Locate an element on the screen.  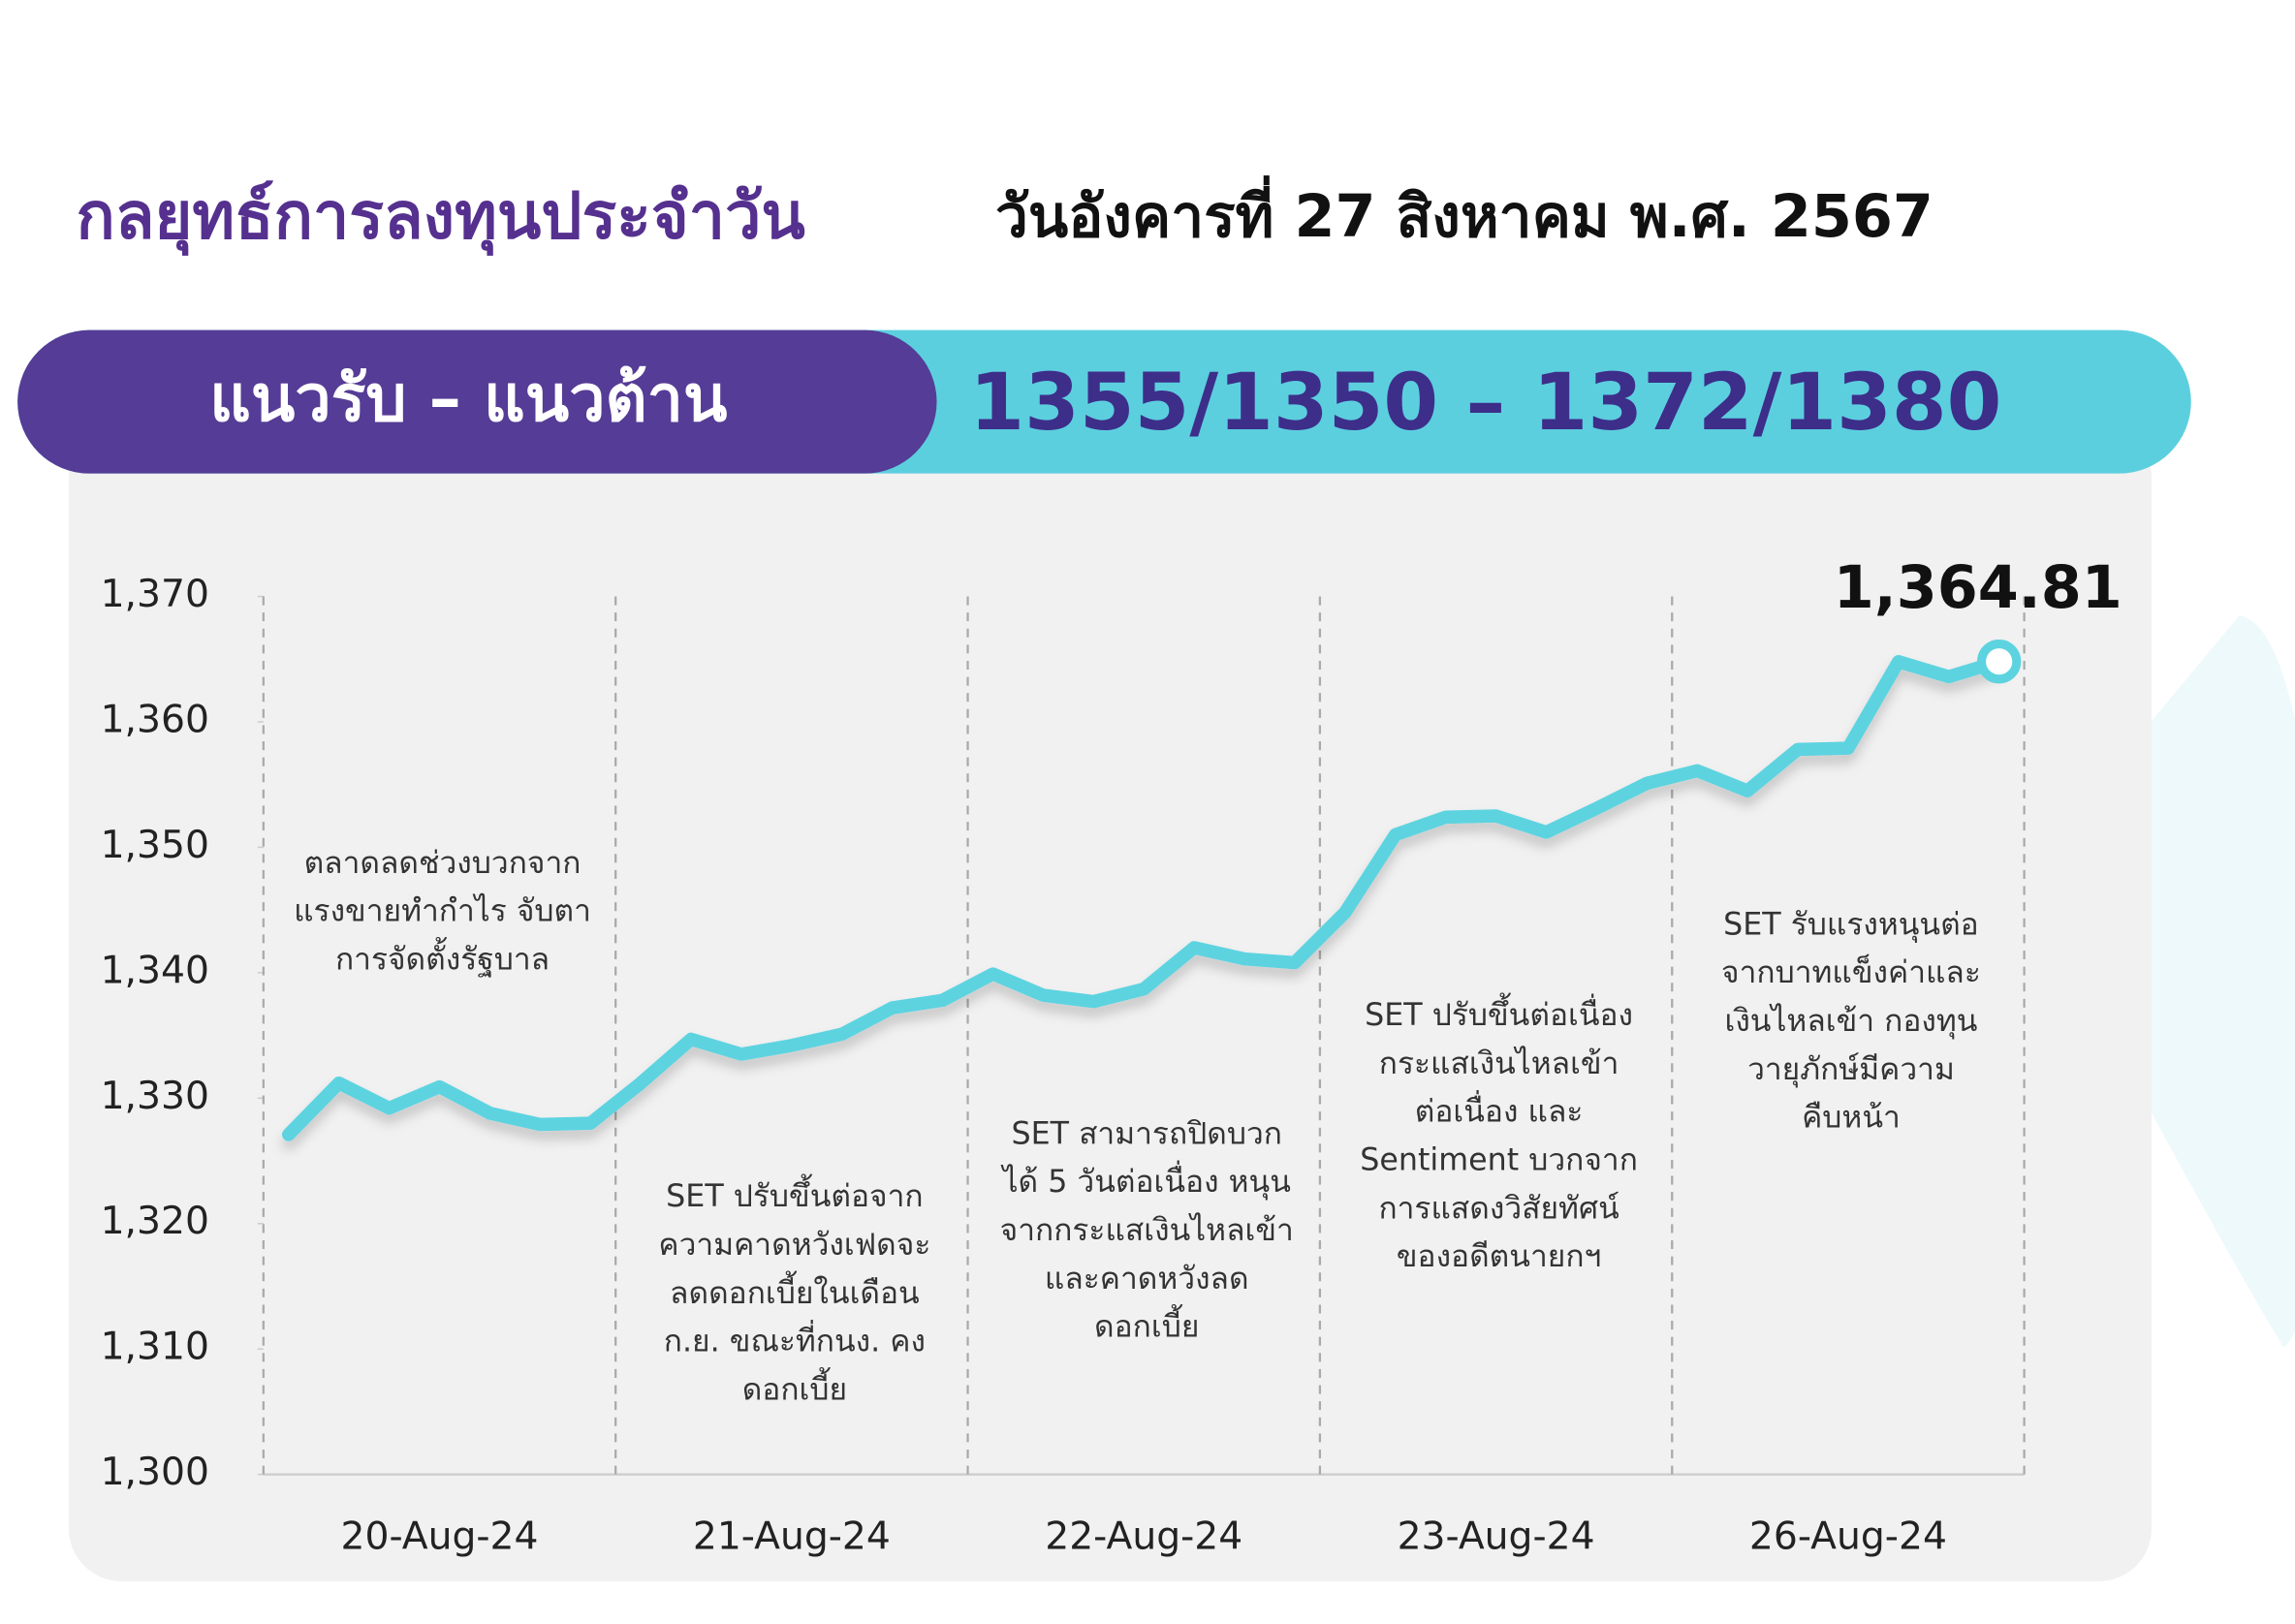
annotation: แรงขายทำกำไร จับตา is located at coordinates (442, 911).